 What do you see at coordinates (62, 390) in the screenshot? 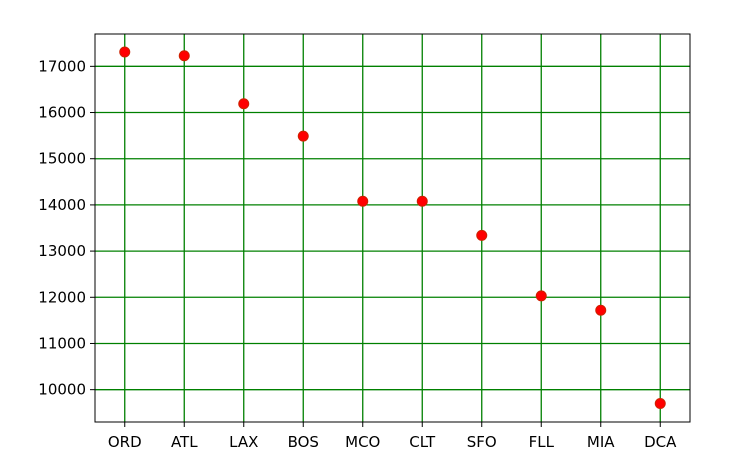
I see `y-tick-label: 10000` at bounding box center [62, 390].